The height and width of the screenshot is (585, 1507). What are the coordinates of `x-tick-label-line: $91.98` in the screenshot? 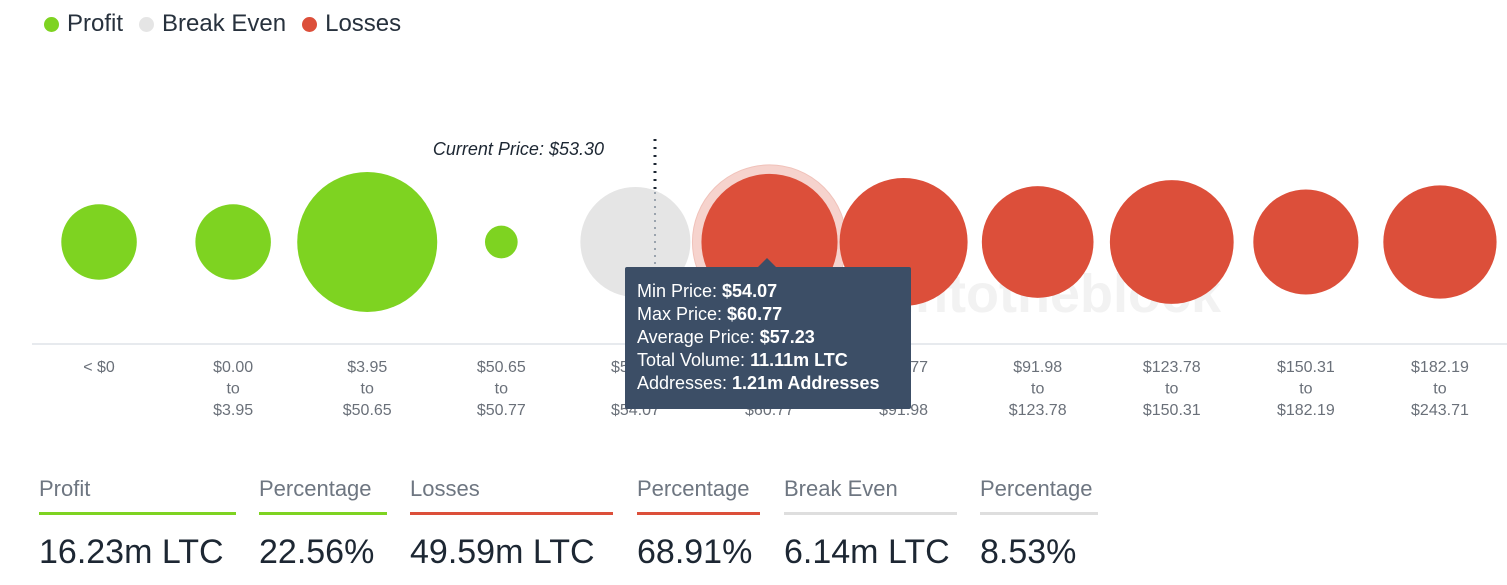 It's located at (1037, 367).